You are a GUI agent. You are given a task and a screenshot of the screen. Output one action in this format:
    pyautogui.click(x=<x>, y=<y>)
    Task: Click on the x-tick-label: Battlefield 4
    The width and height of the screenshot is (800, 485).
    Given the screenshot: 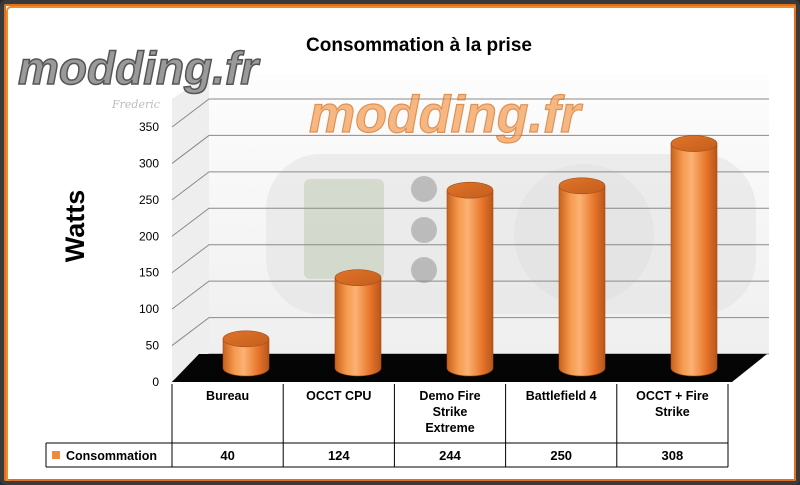 What is the action you would take?
    pyautogui.click(x=561, y=396)
    